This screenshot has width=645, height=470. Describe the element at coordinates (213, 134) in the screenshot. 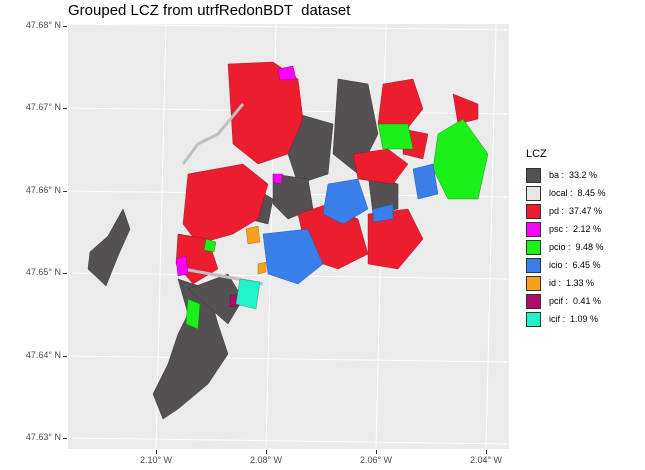

I see `zone-polyline` at that location.